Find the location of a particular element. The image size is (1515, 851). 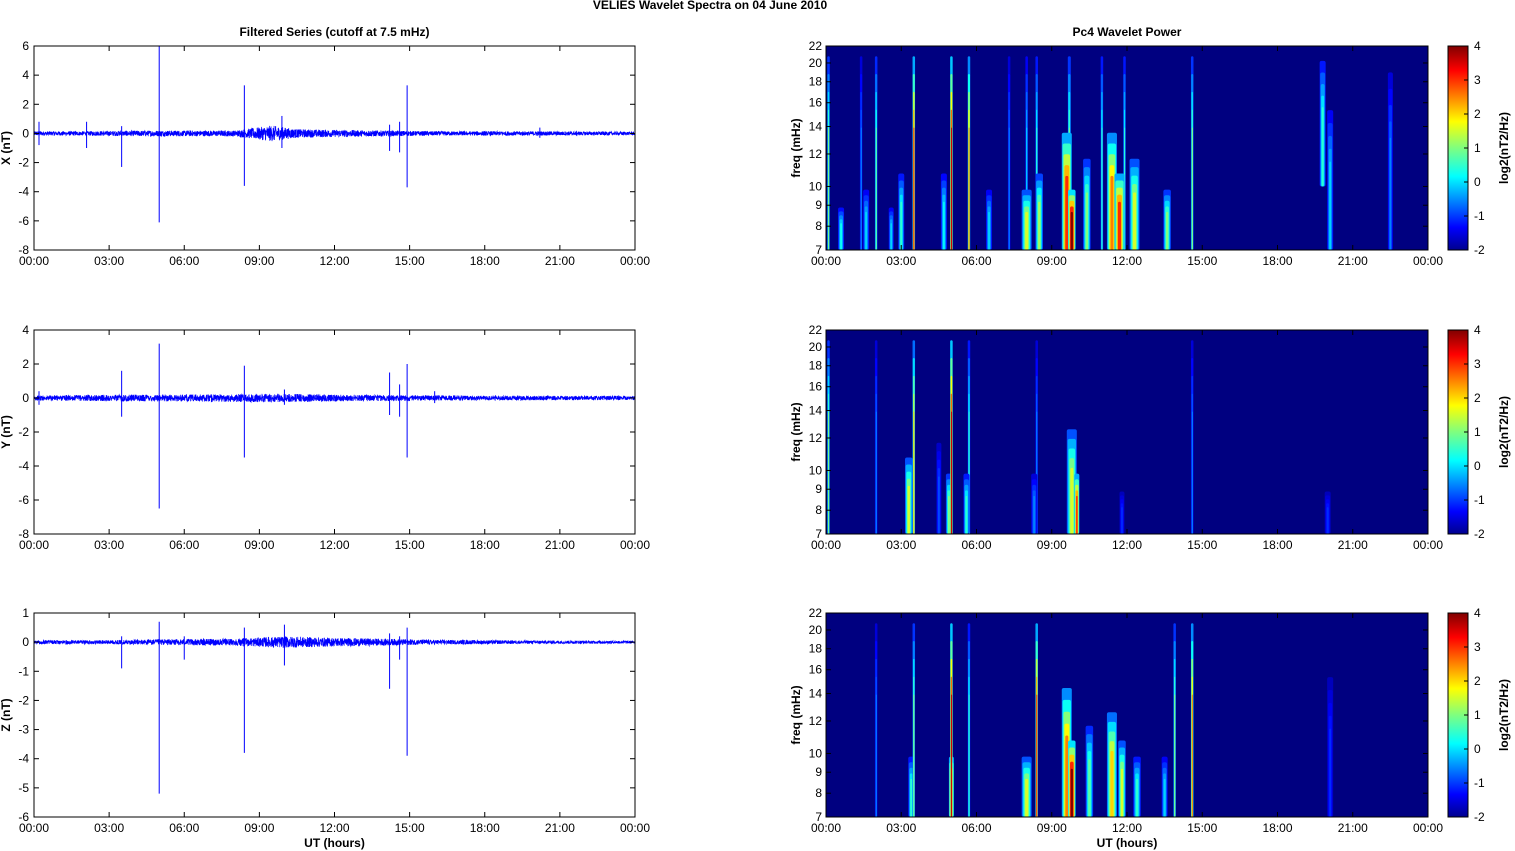

y-tick-label: 10 is located at coordinates (816, 186).